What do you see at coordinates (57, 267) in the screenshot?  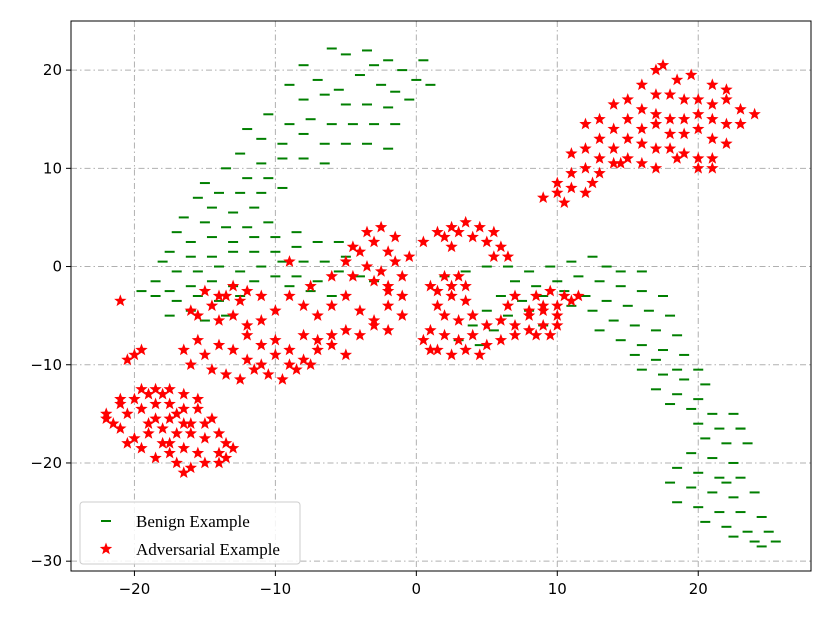 I see `y-tick-label: 0` at bounding box center [57, 267].